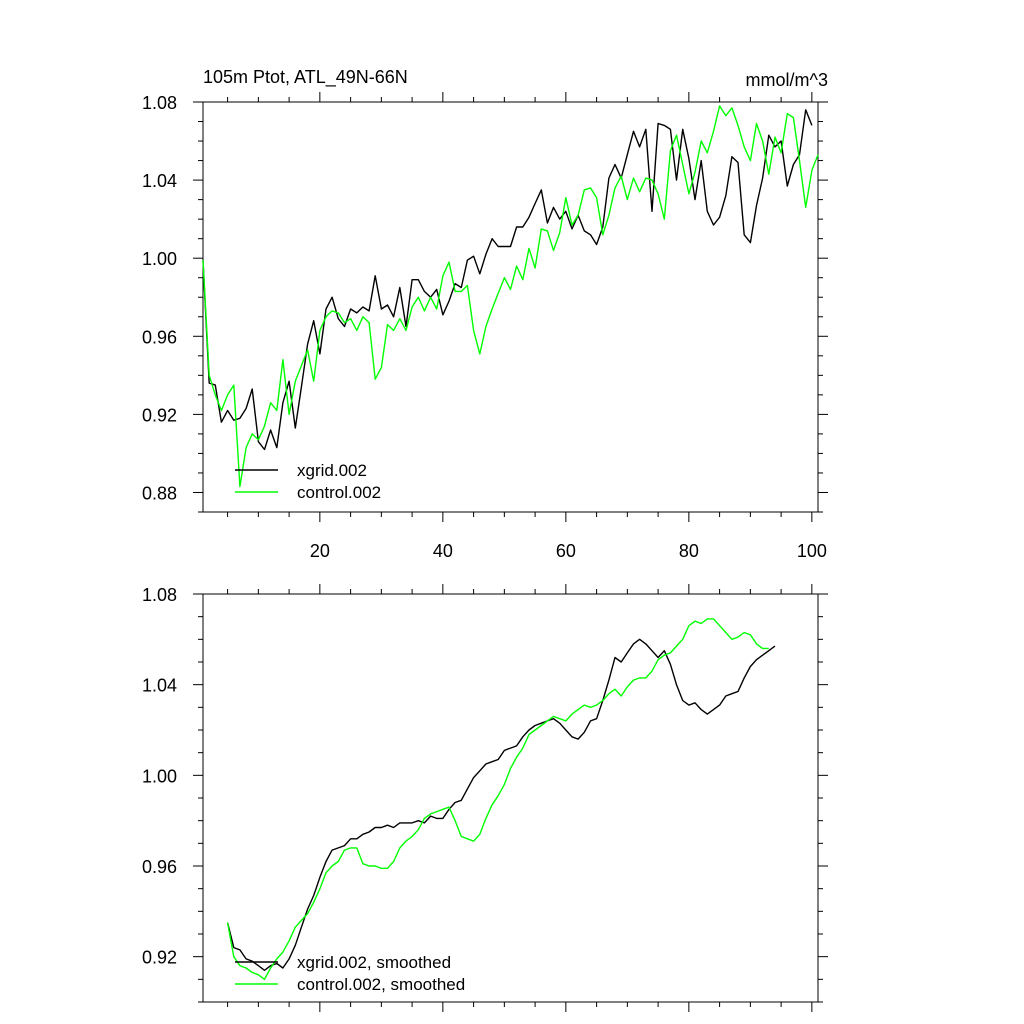  What do you see at coordinates (159, 493) in the screenshot?
I see `y-tick-label: 0.88` at bounding box center [159, 493].